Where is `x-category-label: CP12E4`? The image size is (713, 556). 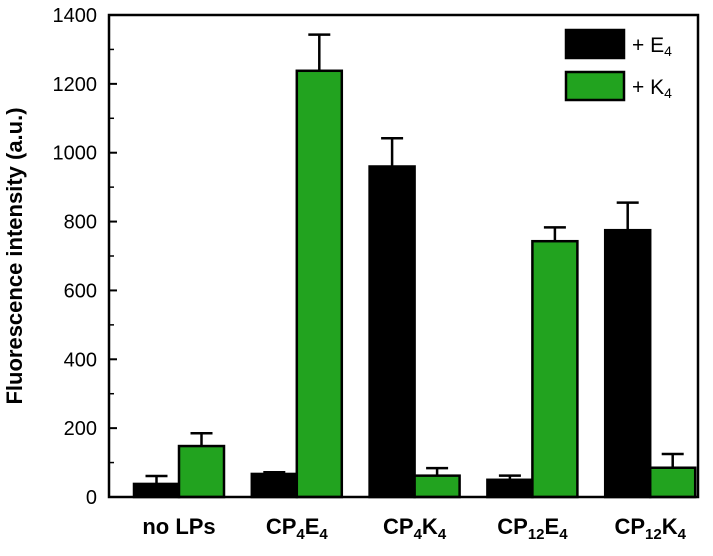
x-category-label: CP12E4 is located at coordinates (532, 528).